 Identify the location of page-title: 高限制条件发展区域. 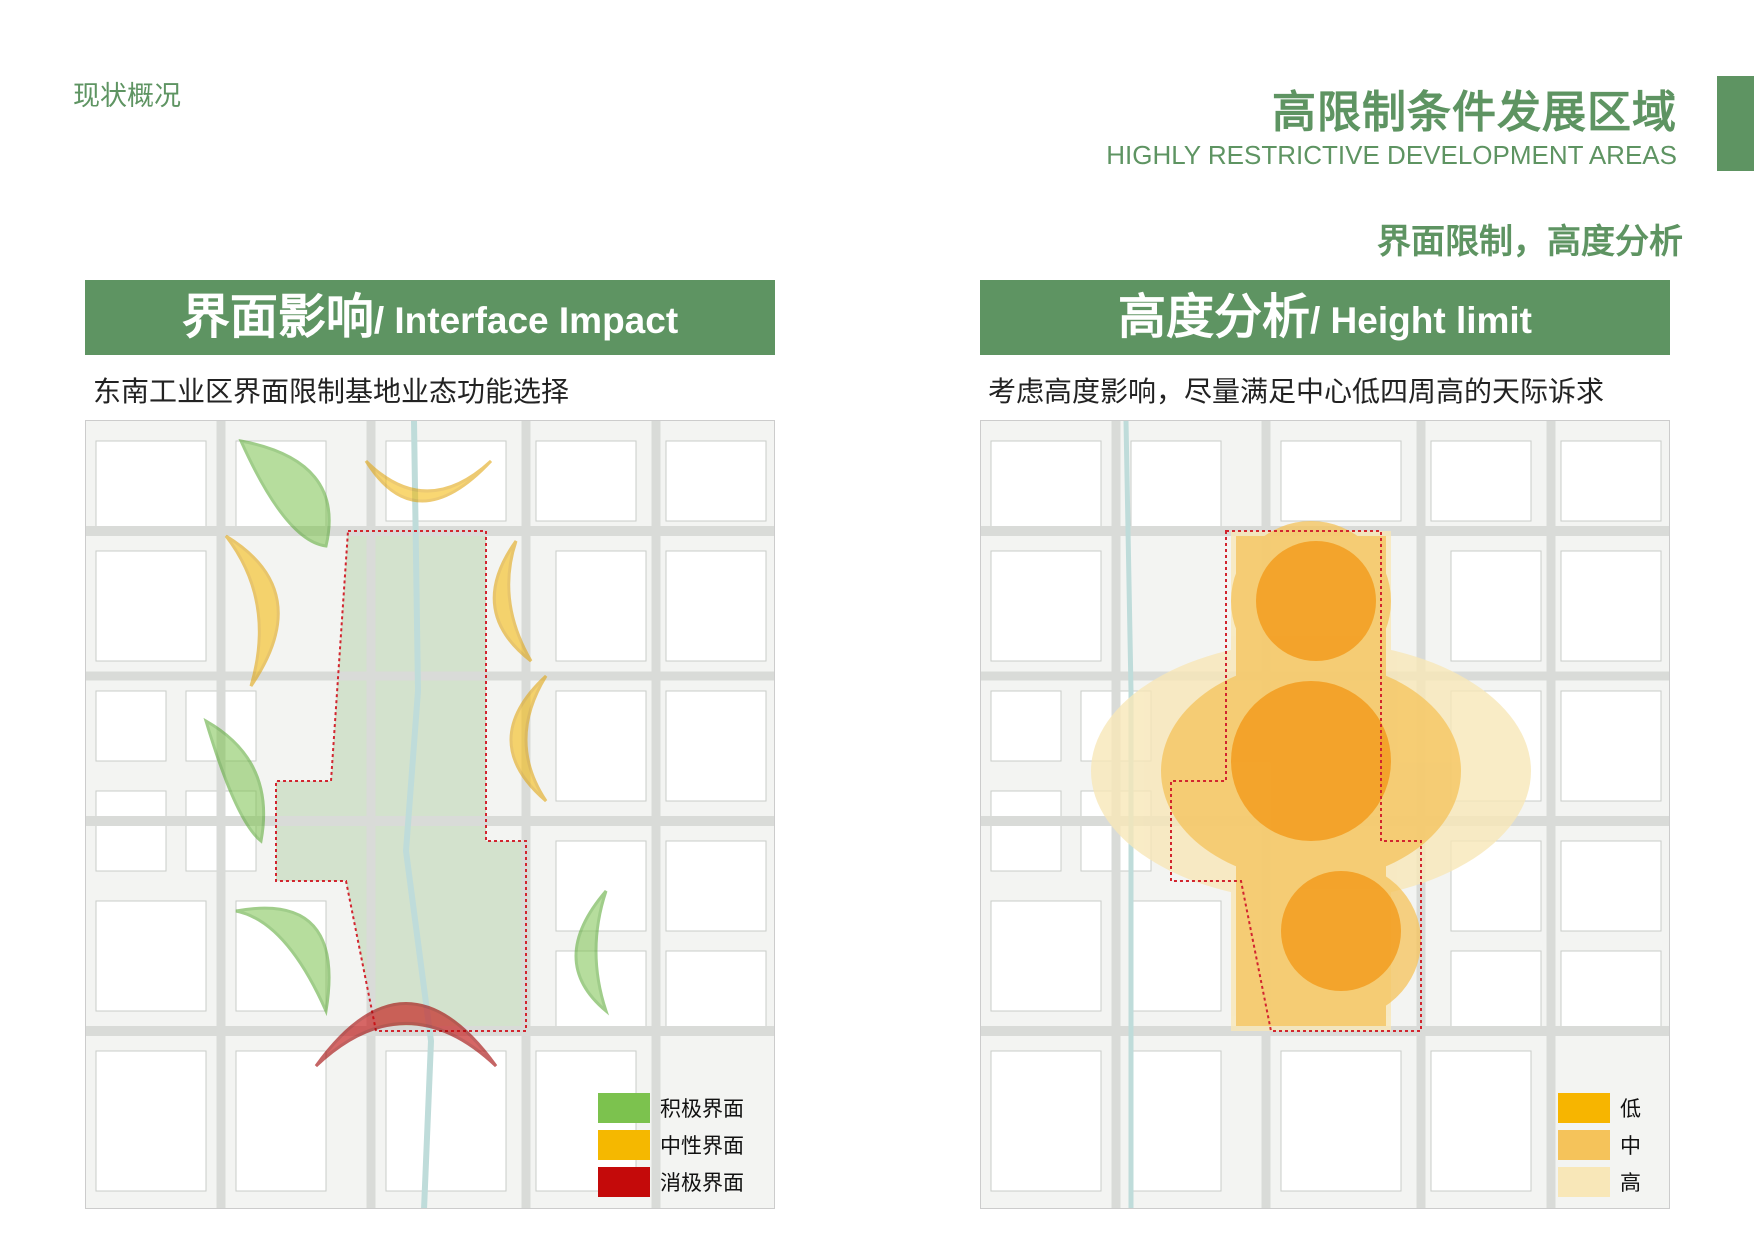
(1474, 112).